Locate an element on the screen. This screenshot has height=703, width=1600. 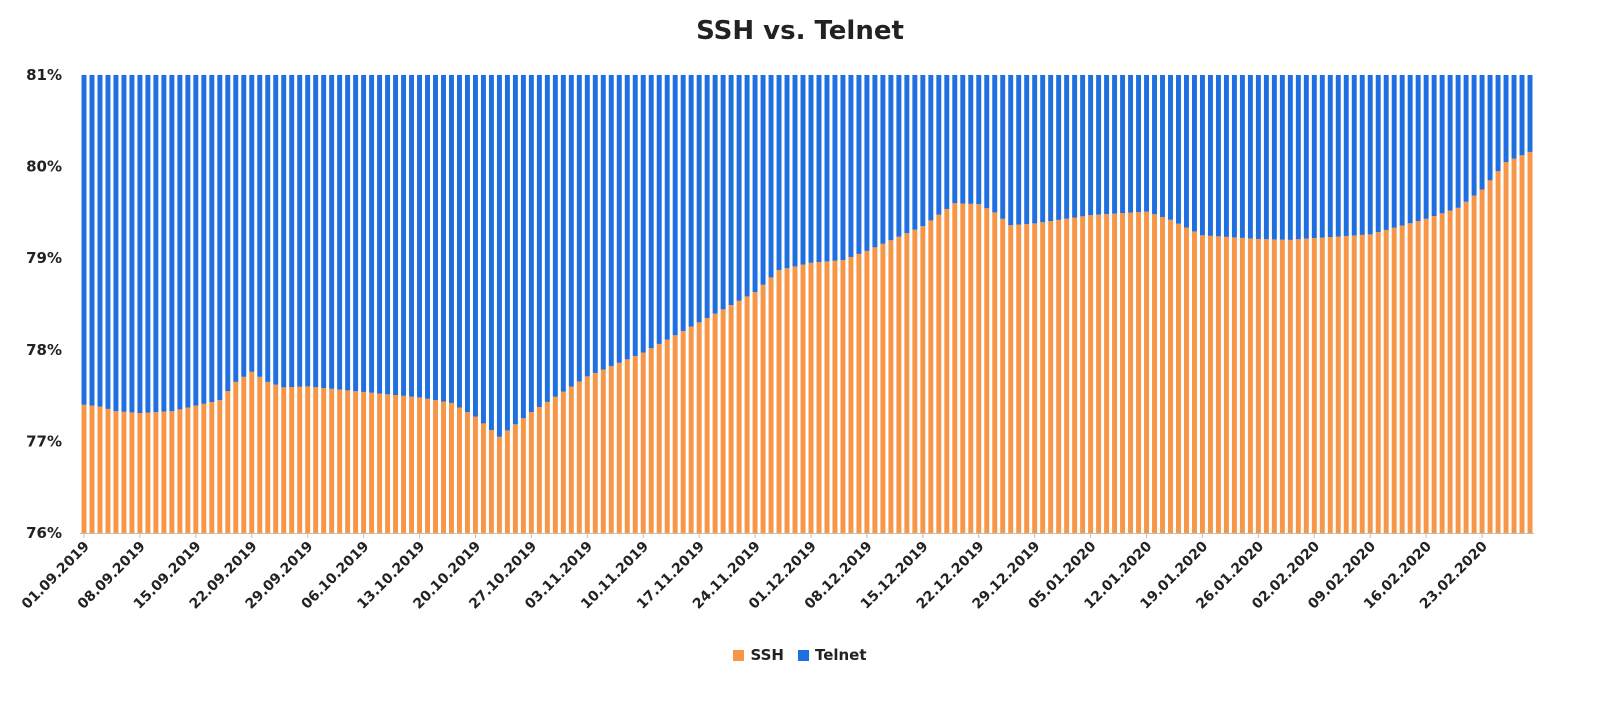
legend-label-telnet: Telnet is located at coordinates (840, 655).